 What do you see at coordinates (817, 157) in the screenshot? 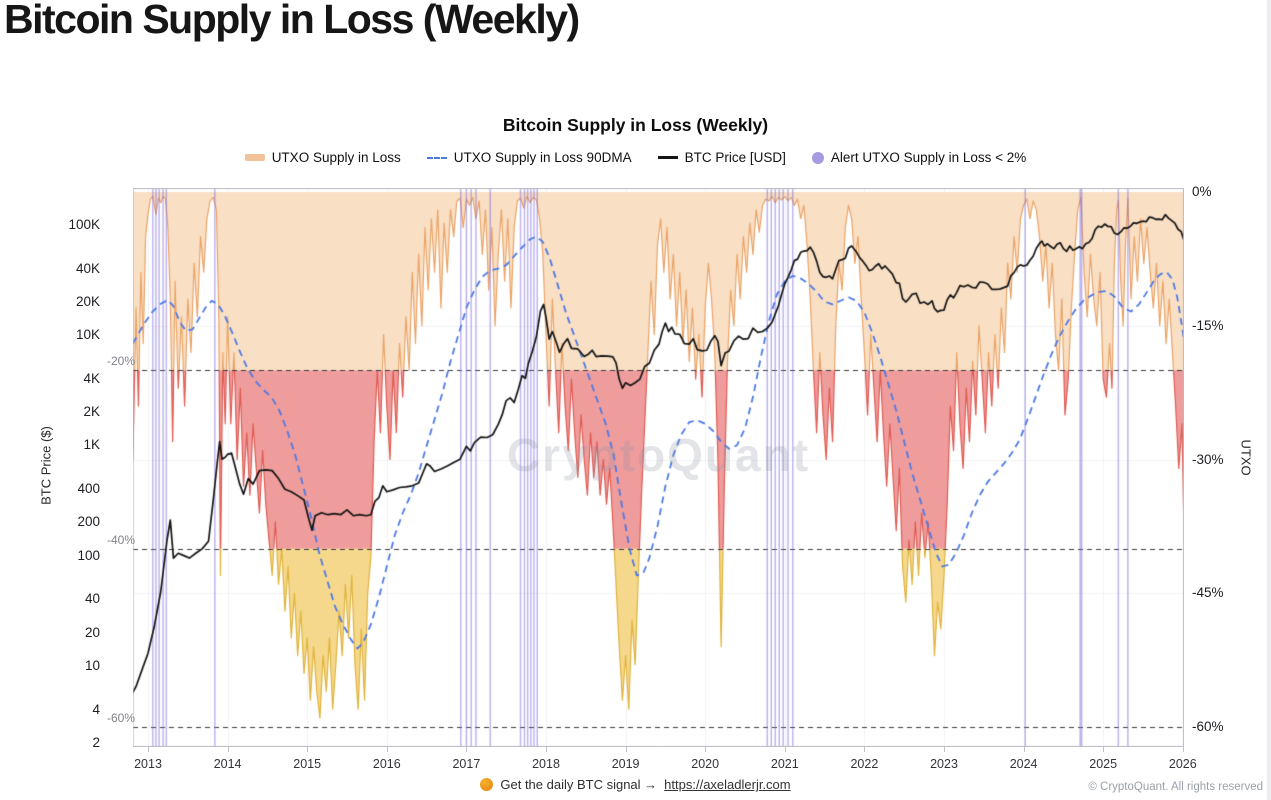
I see `dot-swatch-icon` at bounding box center [817, 157].